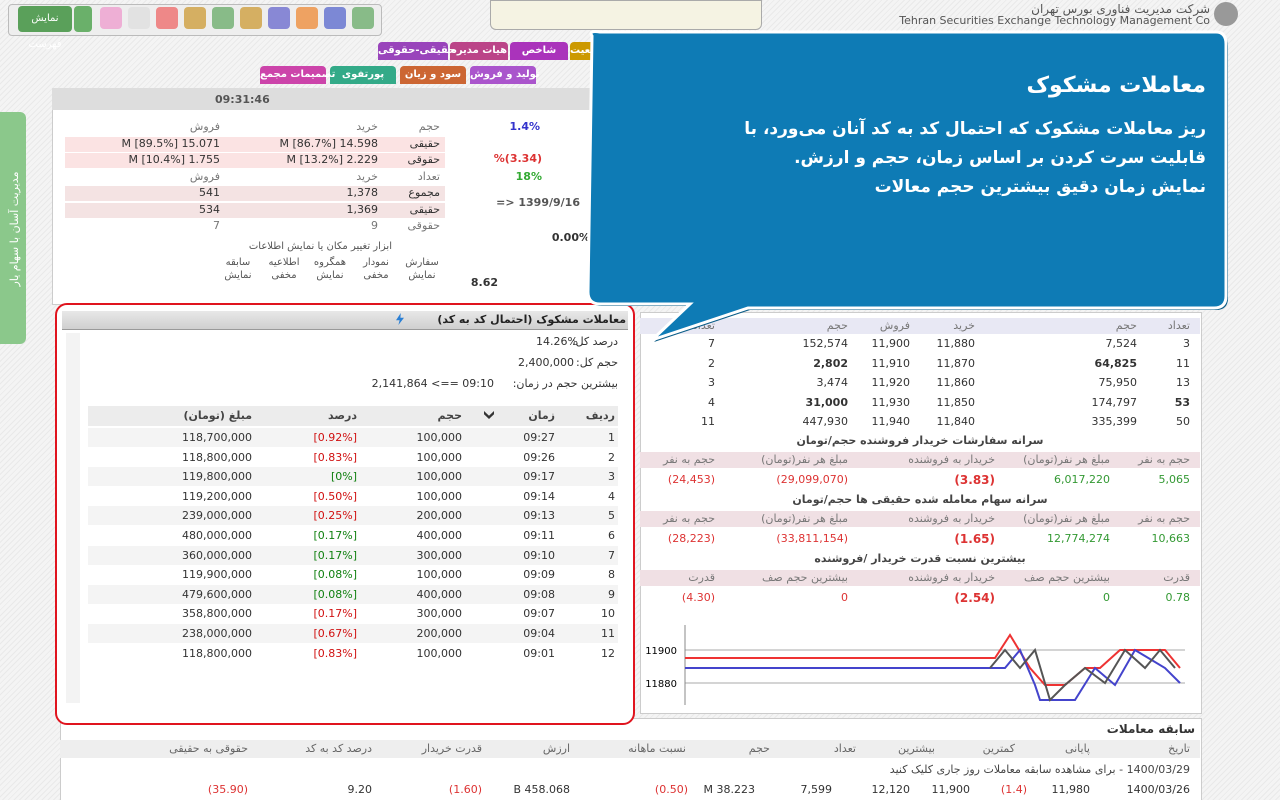 The height and width of the screenshot is (800, 1280). I want to click on cell: [0.83%], so click(335, 653).